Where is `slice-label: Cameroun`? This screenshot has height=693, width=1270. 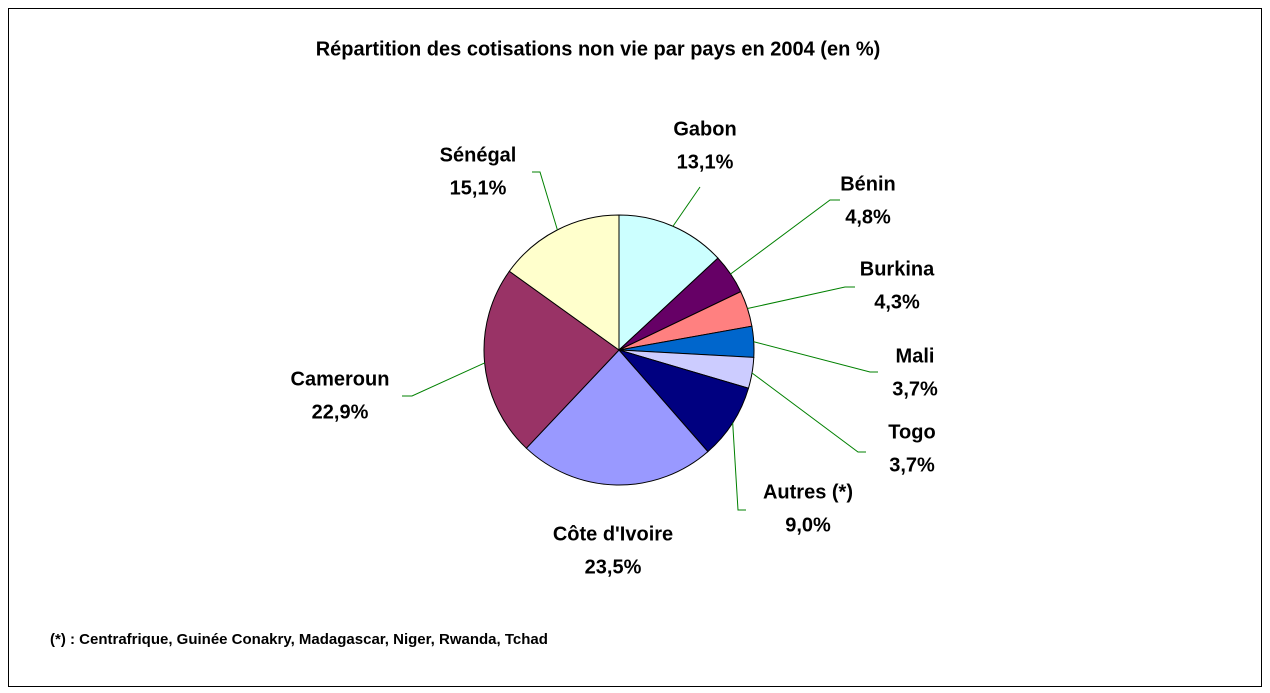
slice-label: Cameroun is located at coordinates (340, 379).